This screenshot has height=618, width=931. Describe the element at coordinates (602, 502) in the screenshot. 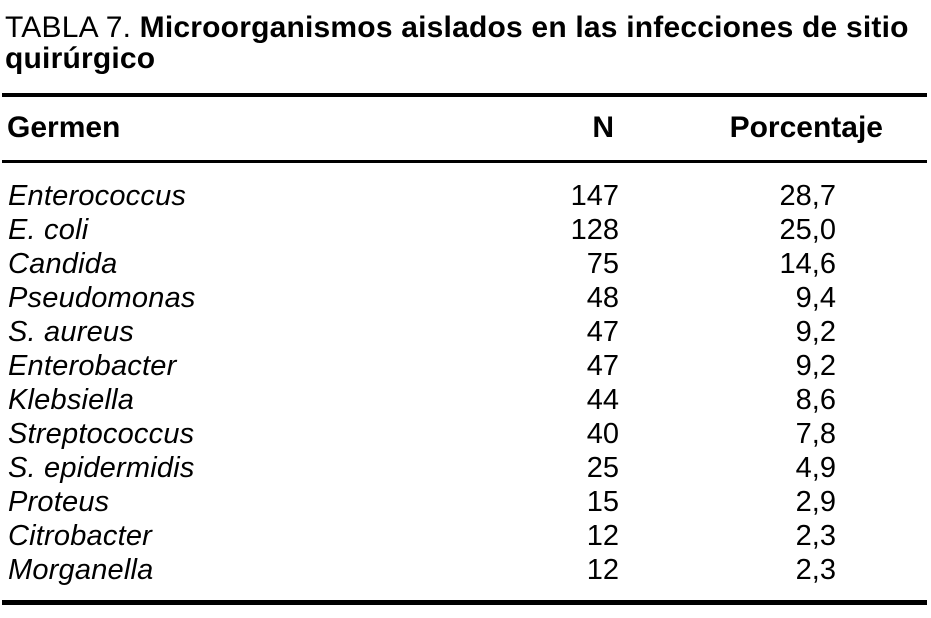

I see `n-cell: 15` at that location.